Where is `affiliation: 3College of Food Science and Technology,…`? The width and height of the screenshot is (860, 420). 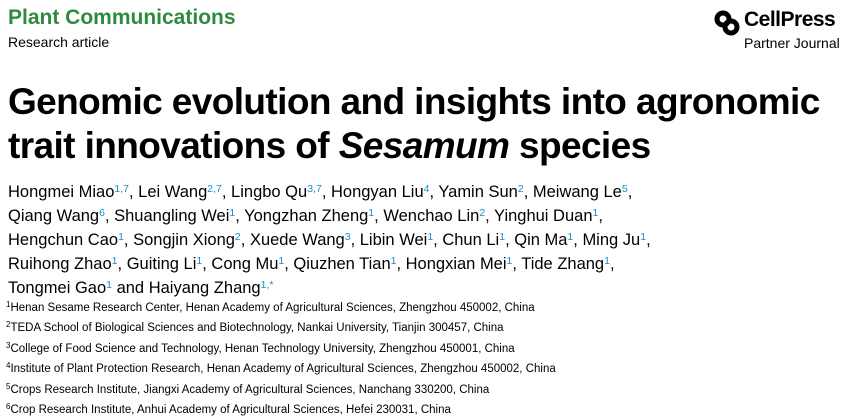 affiliation: 3College of Food Science and Technology,… is located at coordinates (281, 349).